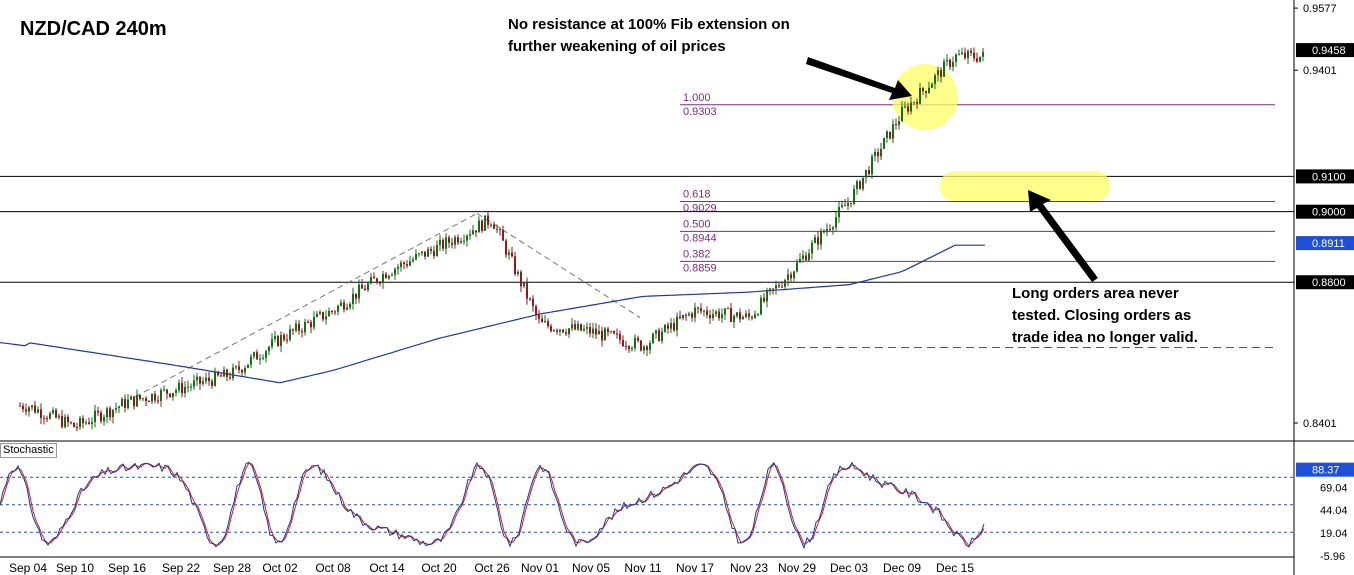 This screenshot has width=1354, height=575. I want to click on price-tick-label: 0.9401, so click(1320, 71).